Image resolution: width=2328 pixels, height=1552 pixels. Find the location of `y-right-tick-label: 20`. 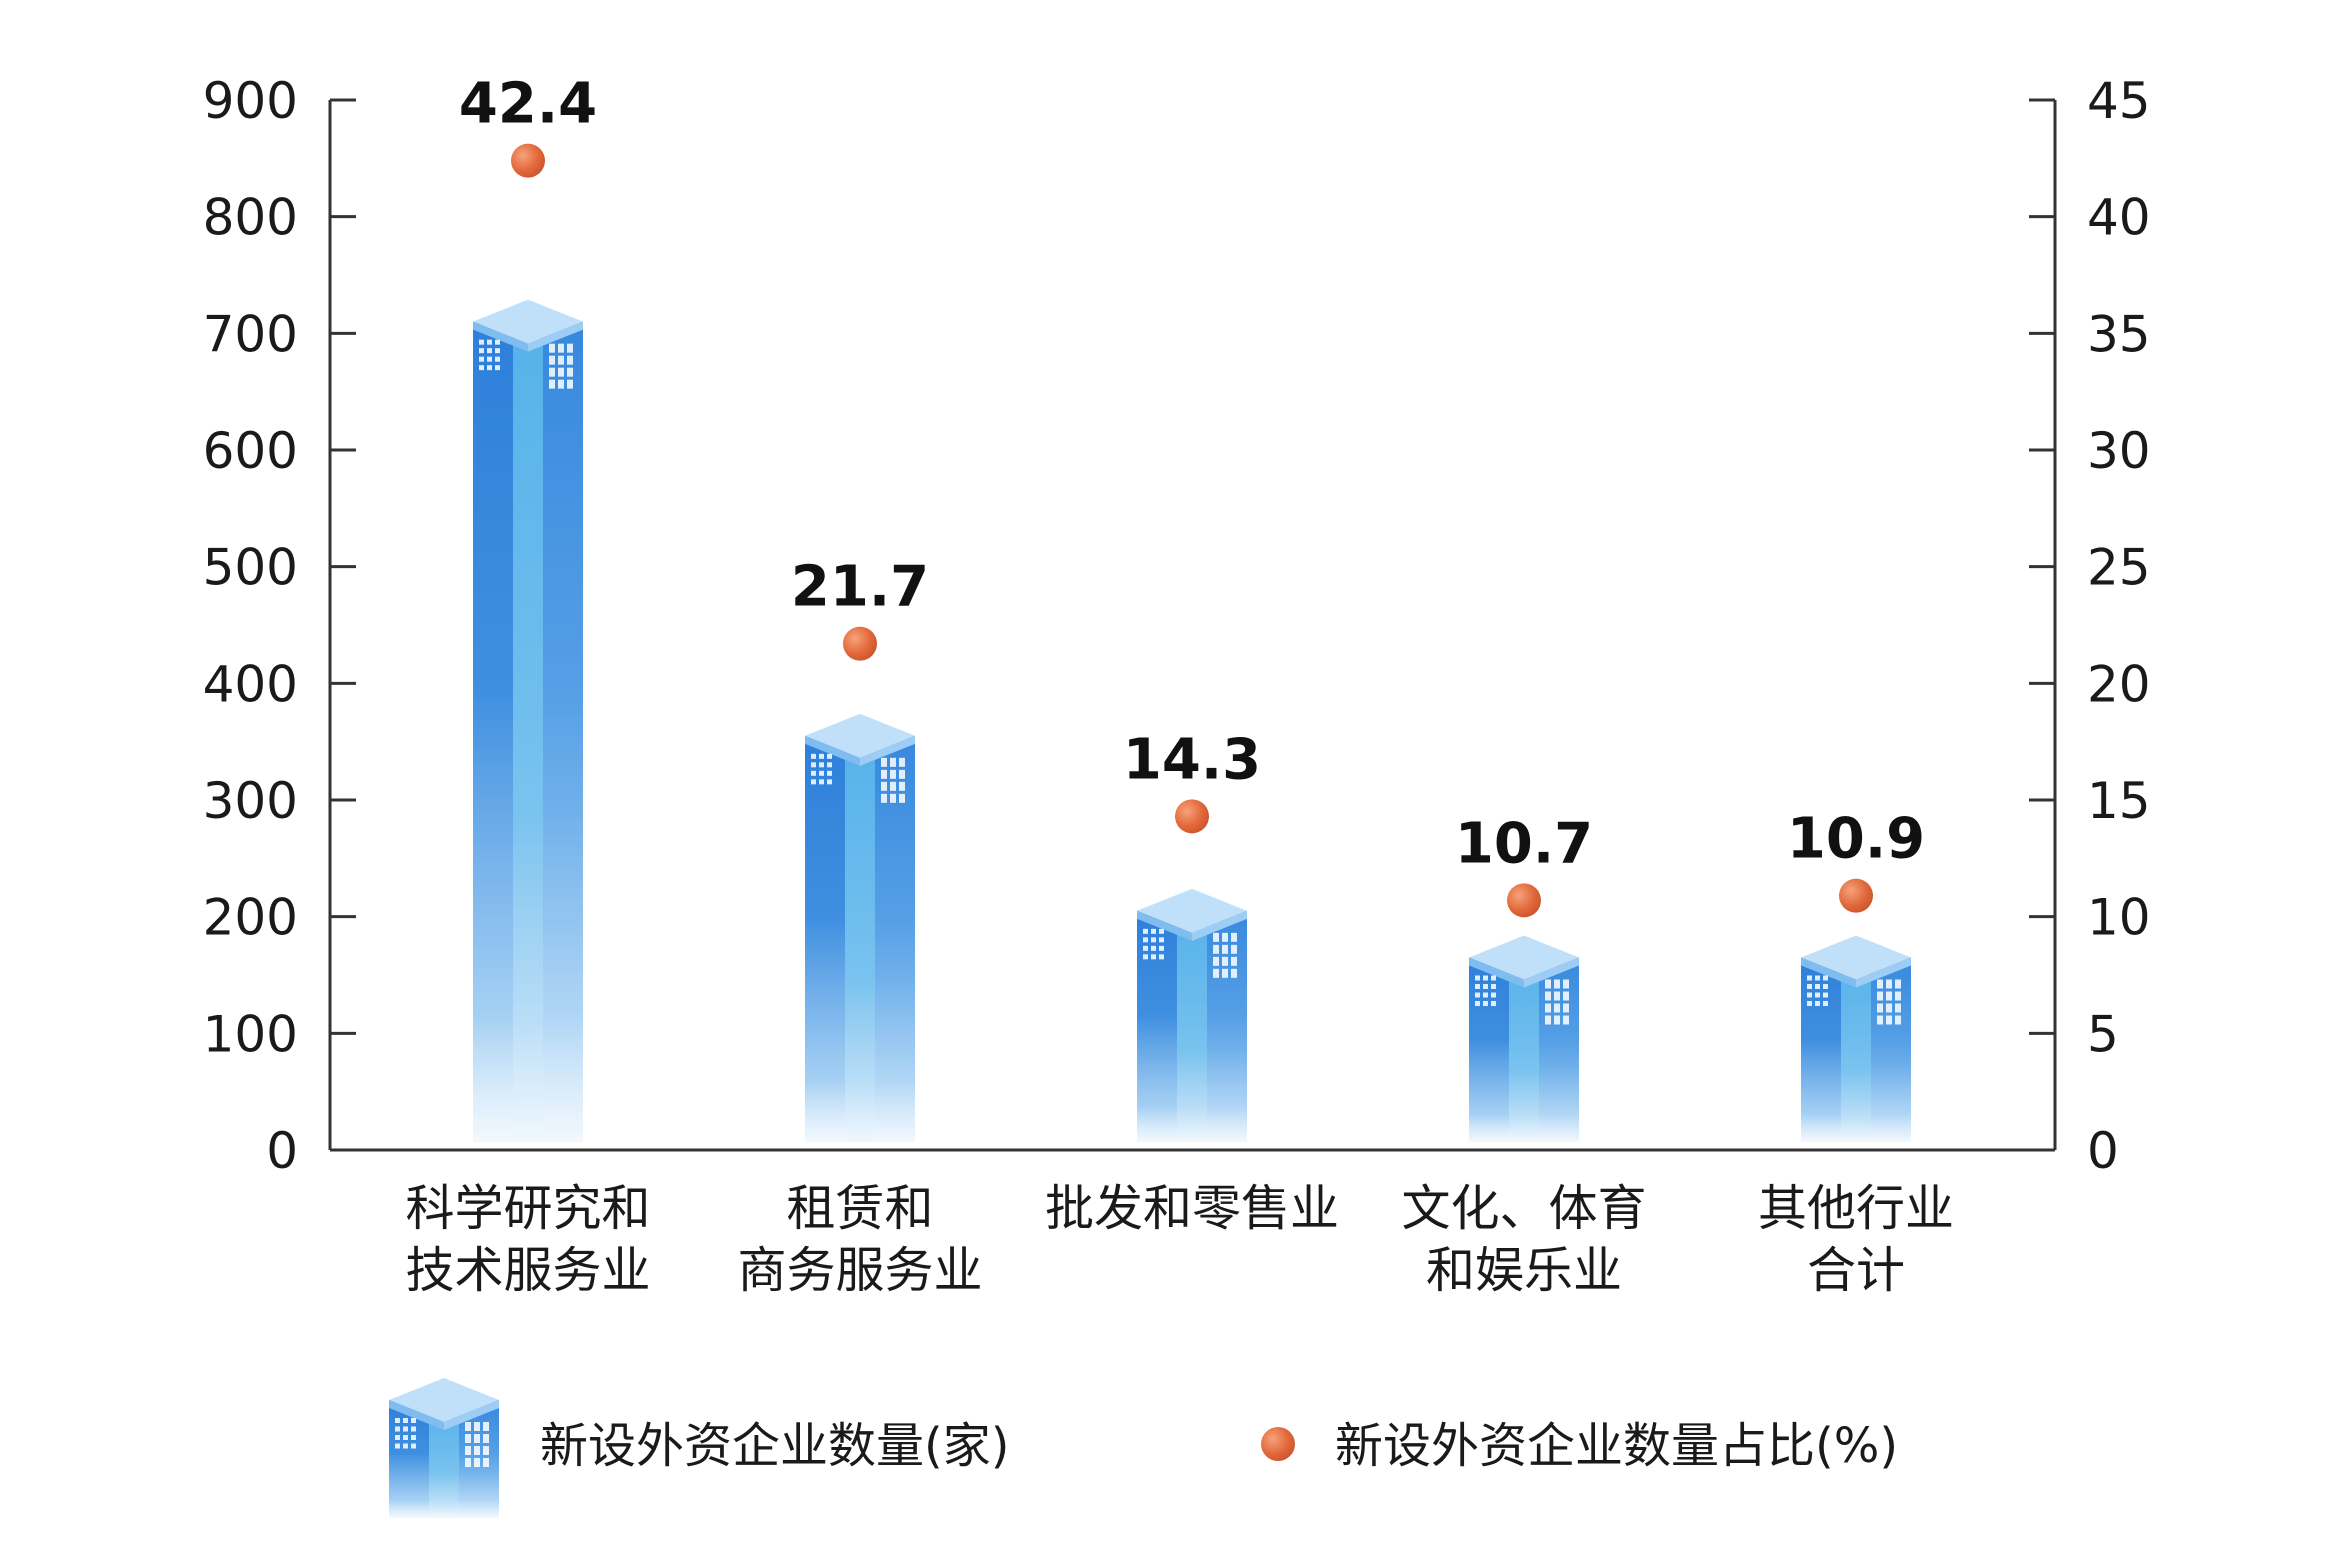

y-right-tick-label: 20 is located at coordinates (2119, 684).